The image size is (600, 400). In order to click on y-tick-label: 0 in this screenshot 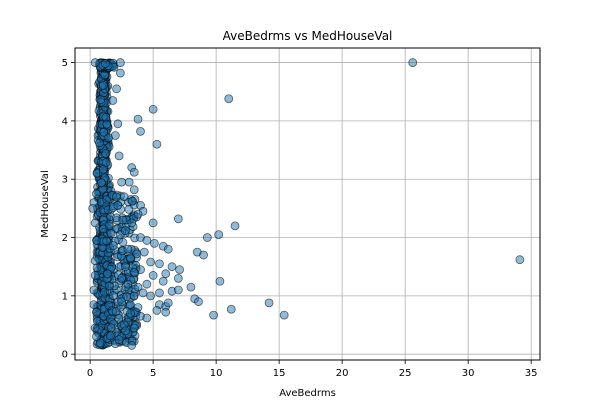, I will do `click(65, 355)`.